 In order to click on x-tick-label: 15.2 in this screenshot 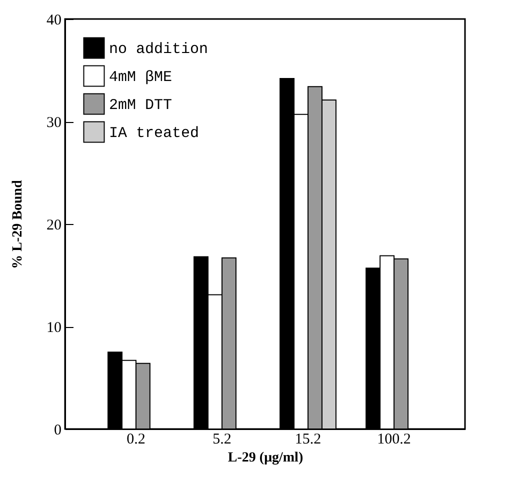, I will do `click(308, 440)`.